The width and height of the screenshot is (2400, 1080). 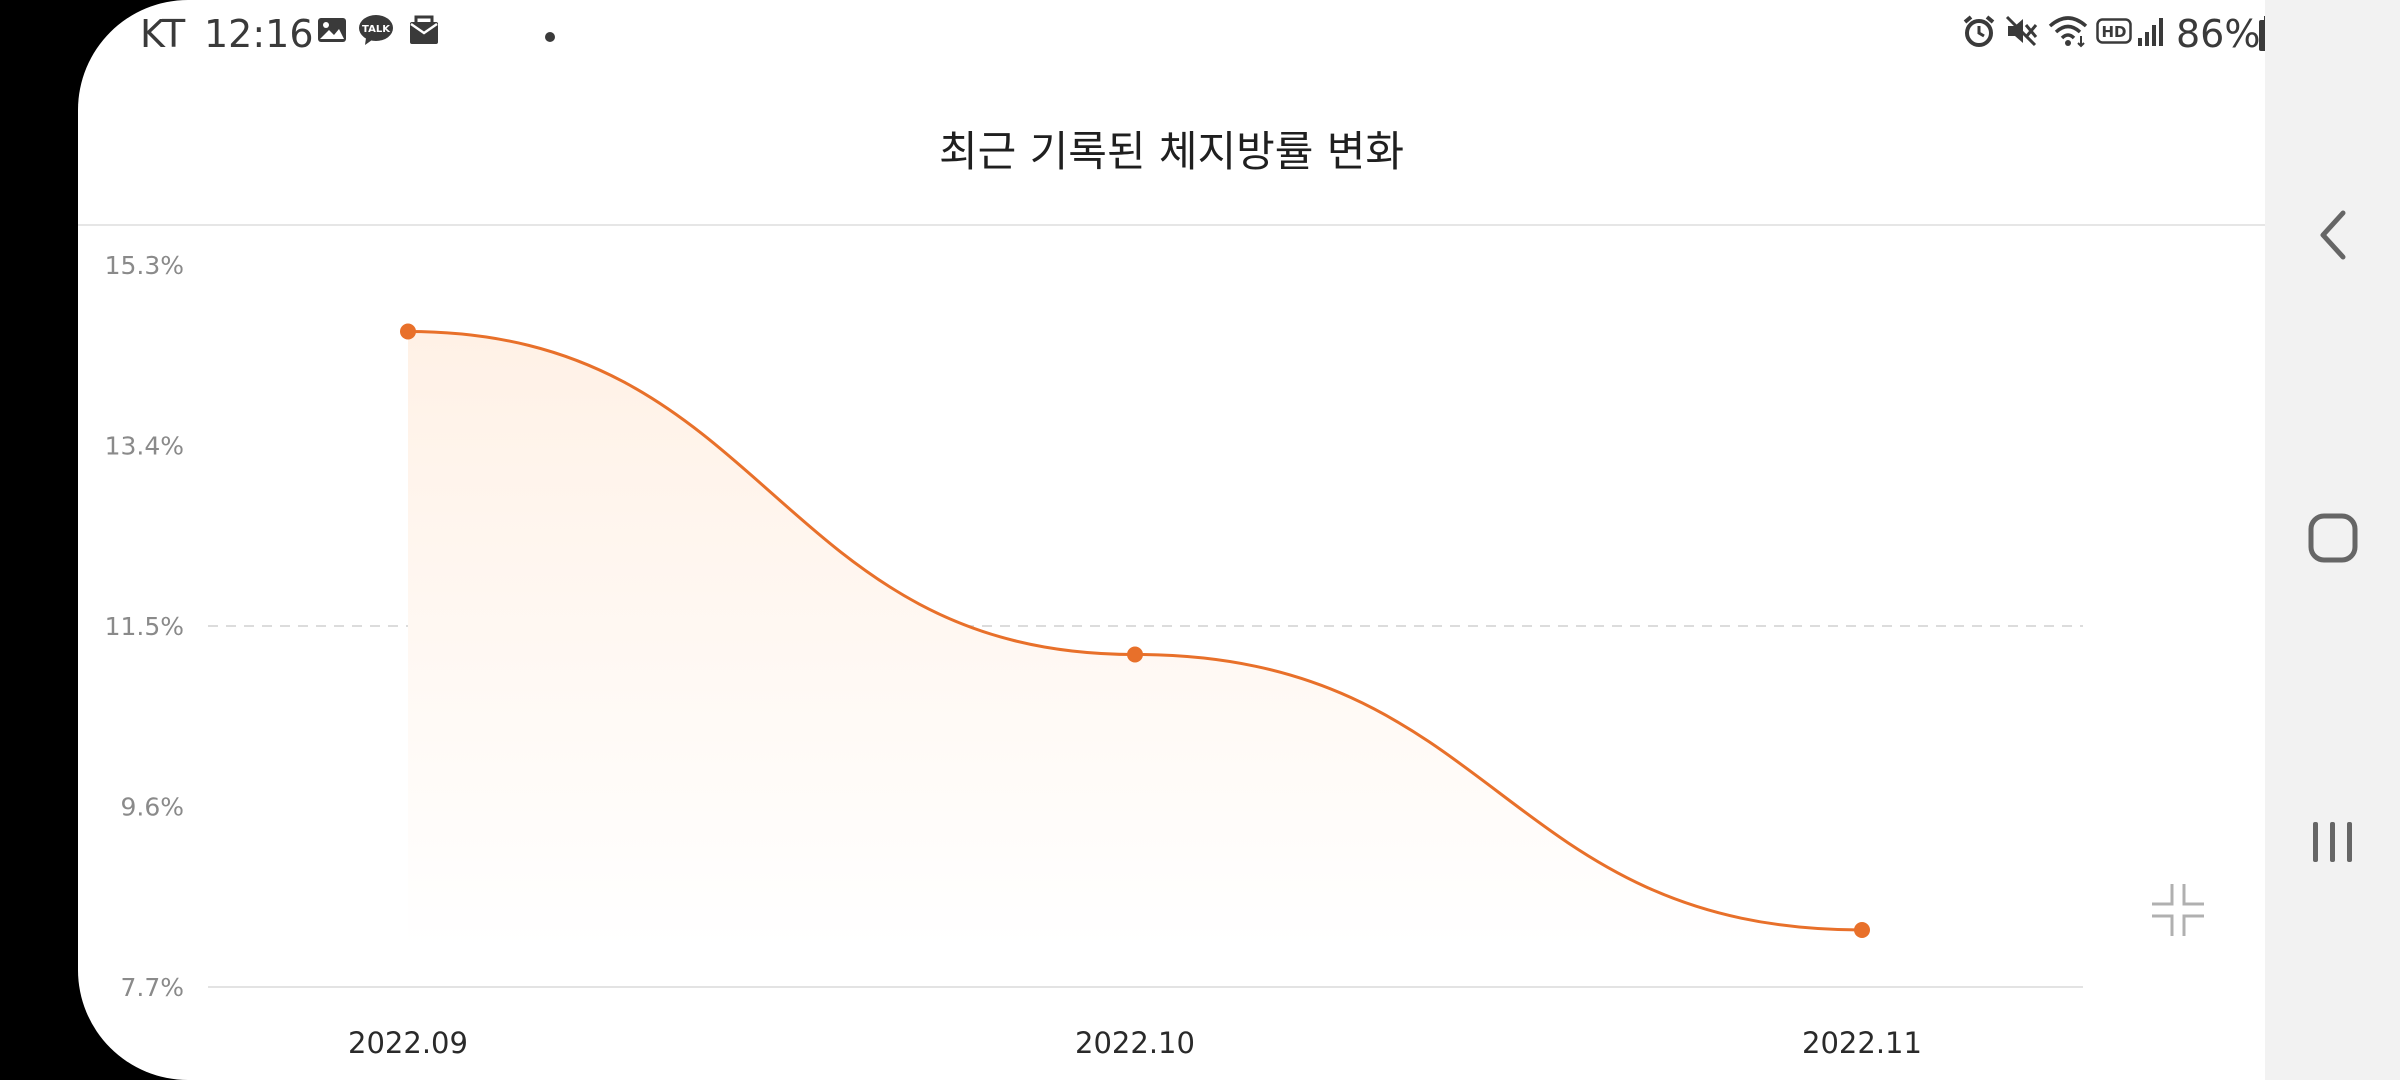 I want to click on svg-text: HD, so click(x=2113, y=32).